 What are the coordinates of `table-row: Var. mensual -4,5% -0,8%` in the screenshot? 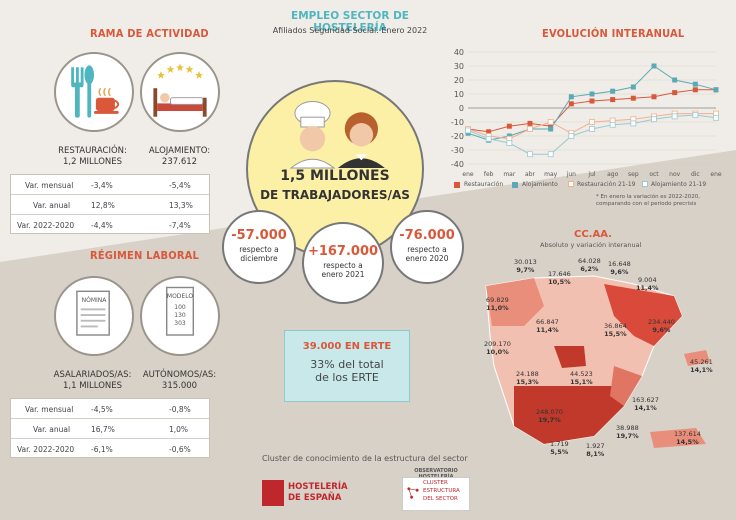 It's located at (110, 409).